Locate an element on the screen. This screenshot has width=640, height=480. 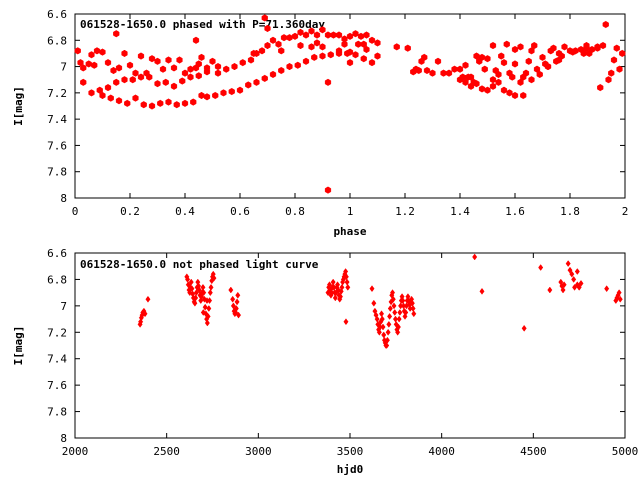
y-tick-label: 7.4 is located at coordinates (57, 119).